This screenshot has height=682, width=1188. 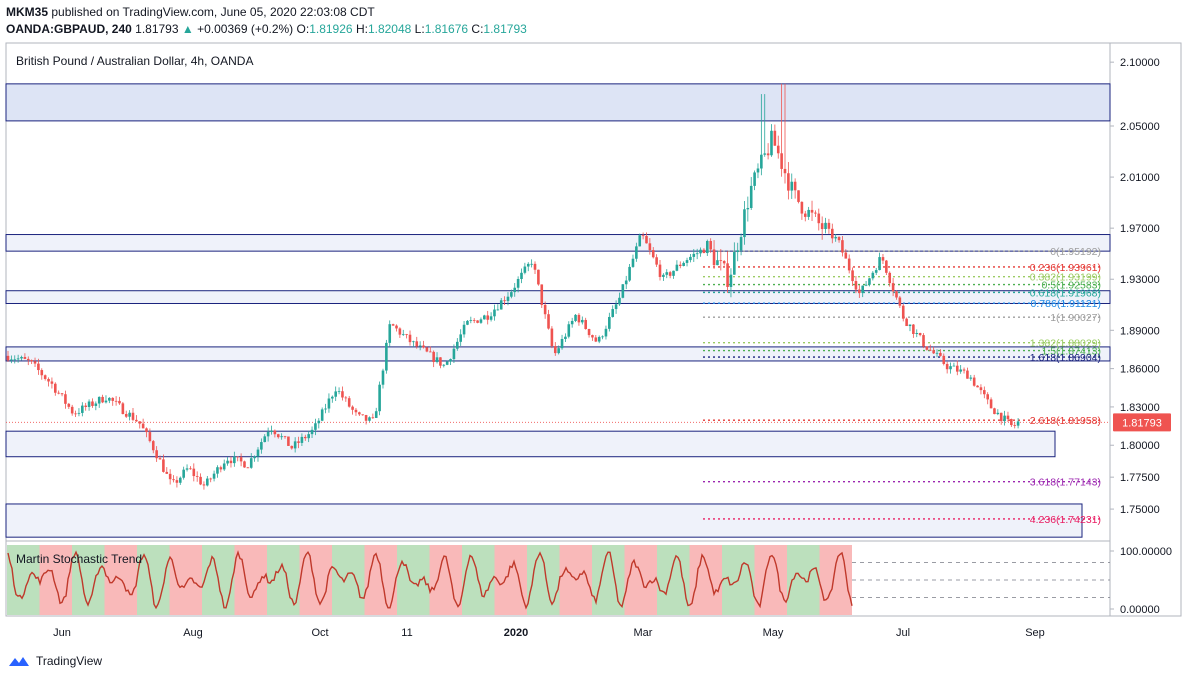 What do you see at coordinates (245, 29) in the screenshot?
I see `price-change: +0.00369 (+0.2%)` at bounding box center [245, 29].